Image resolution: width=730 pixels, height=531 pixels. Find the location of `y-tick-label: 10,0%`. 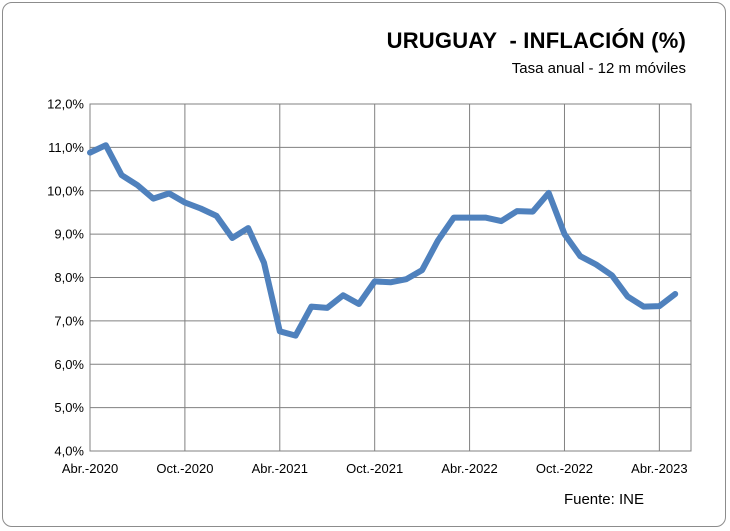

y-tick-label: 10,0% is located at coordinates (65, 190).